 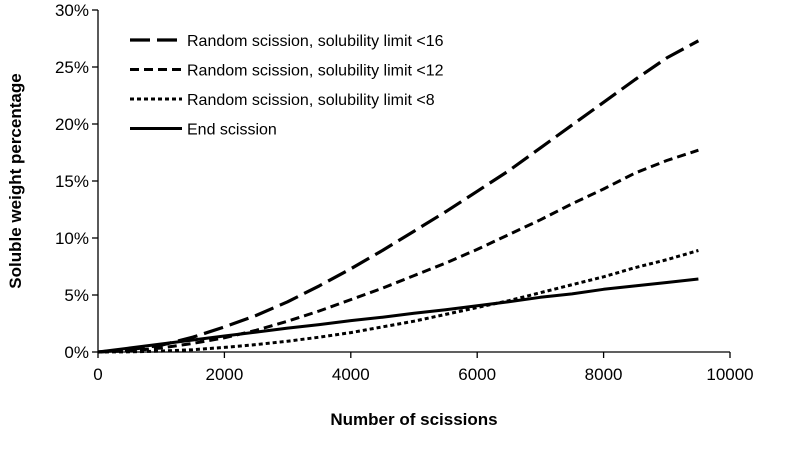 What do you see at coordinates (604, 374) in the screenshot?
I see `x-tick-label: 8000` at bounding box center [604, 374].